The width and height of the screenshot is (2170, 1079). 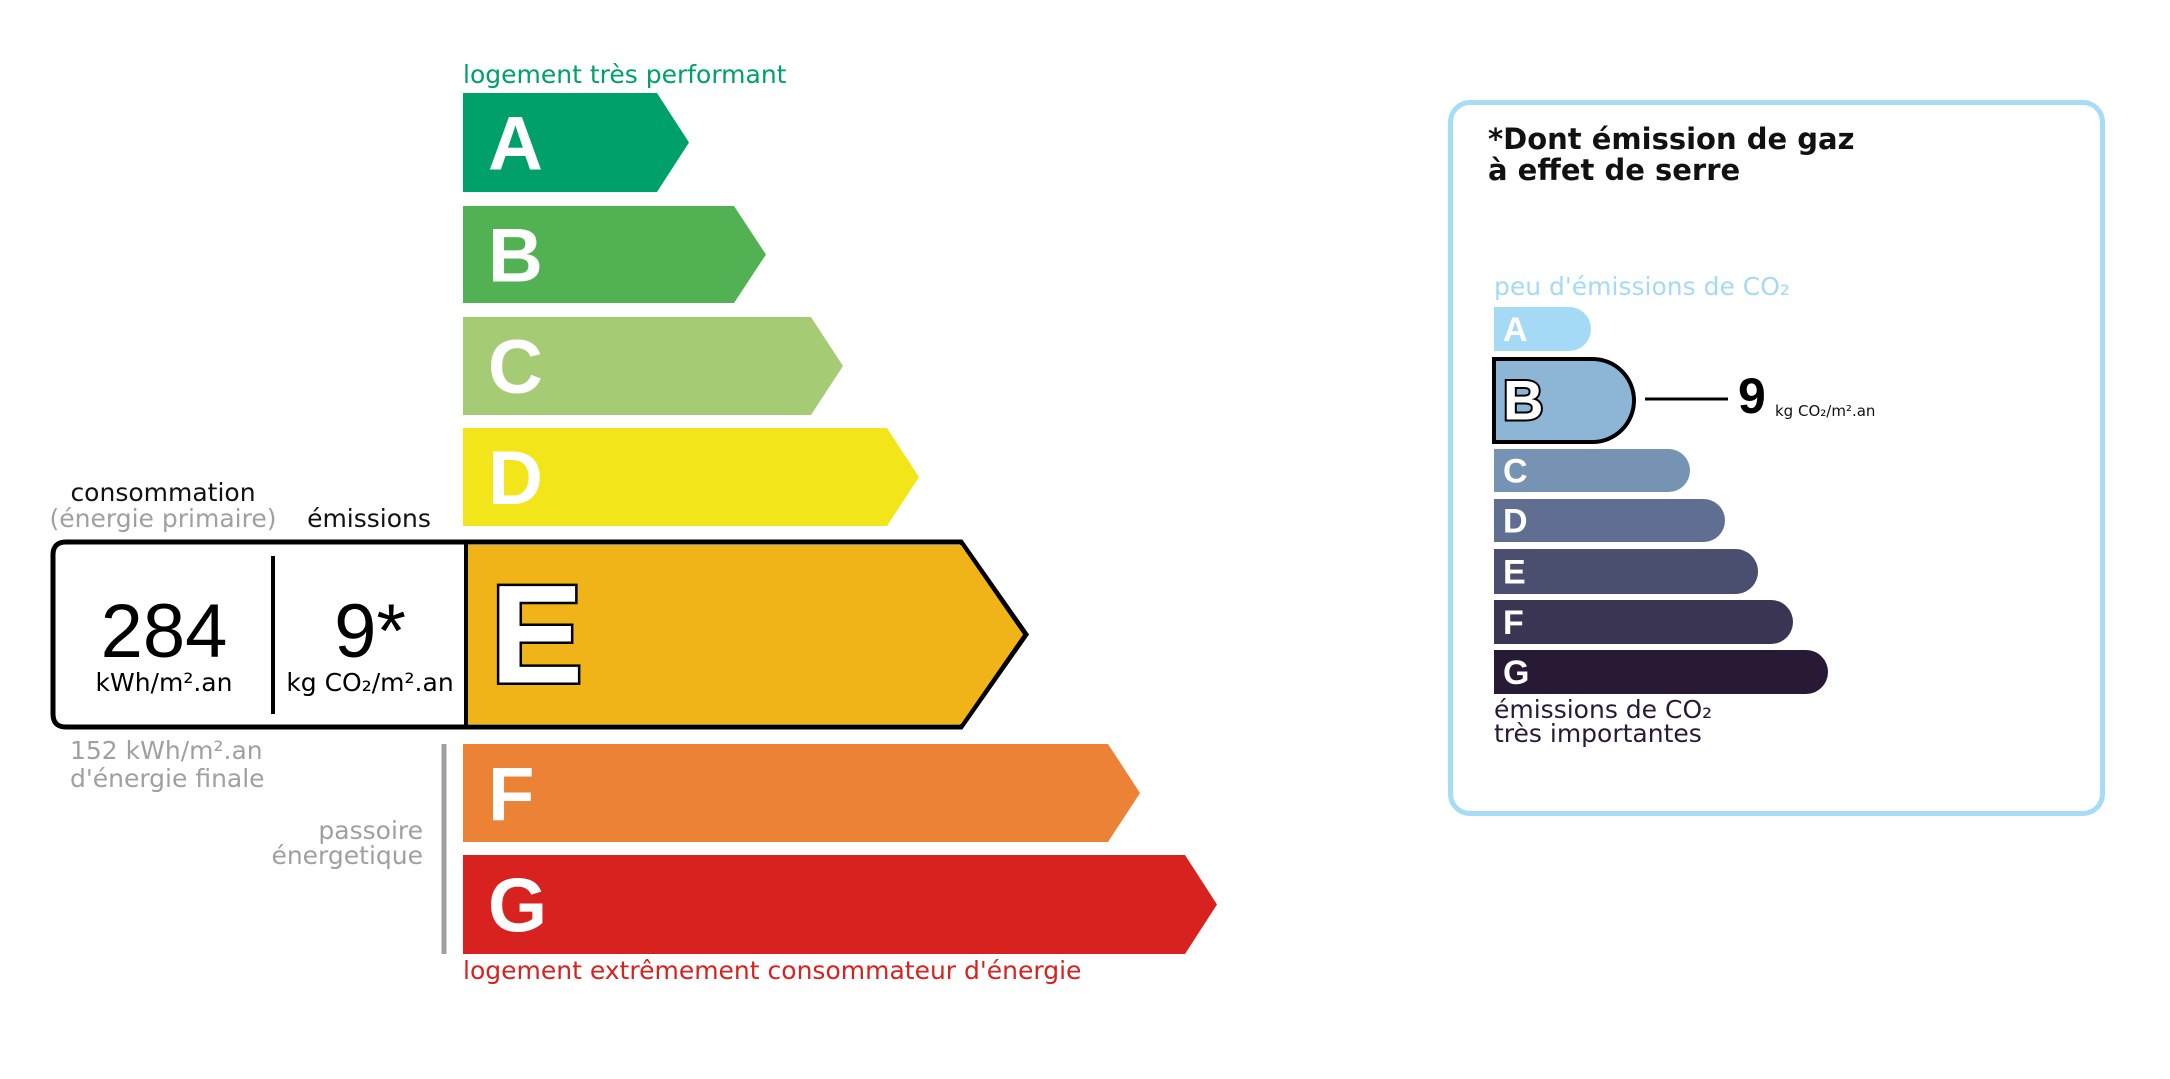 I want to click on ges-value: 9, so click(x=1752, y=396).